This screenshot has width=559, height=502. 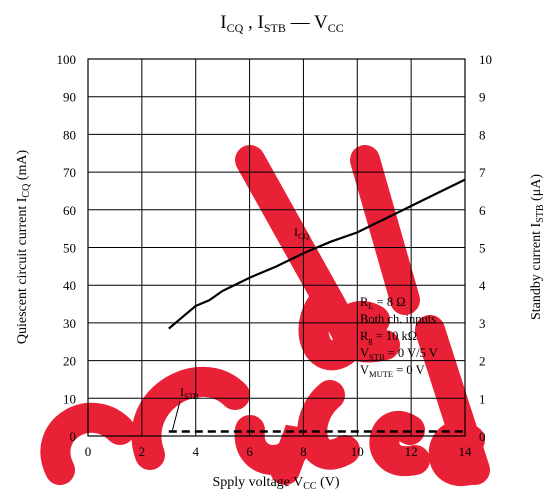 I want to click on y-right-tick-label: 5, so click(x=482, y=248).